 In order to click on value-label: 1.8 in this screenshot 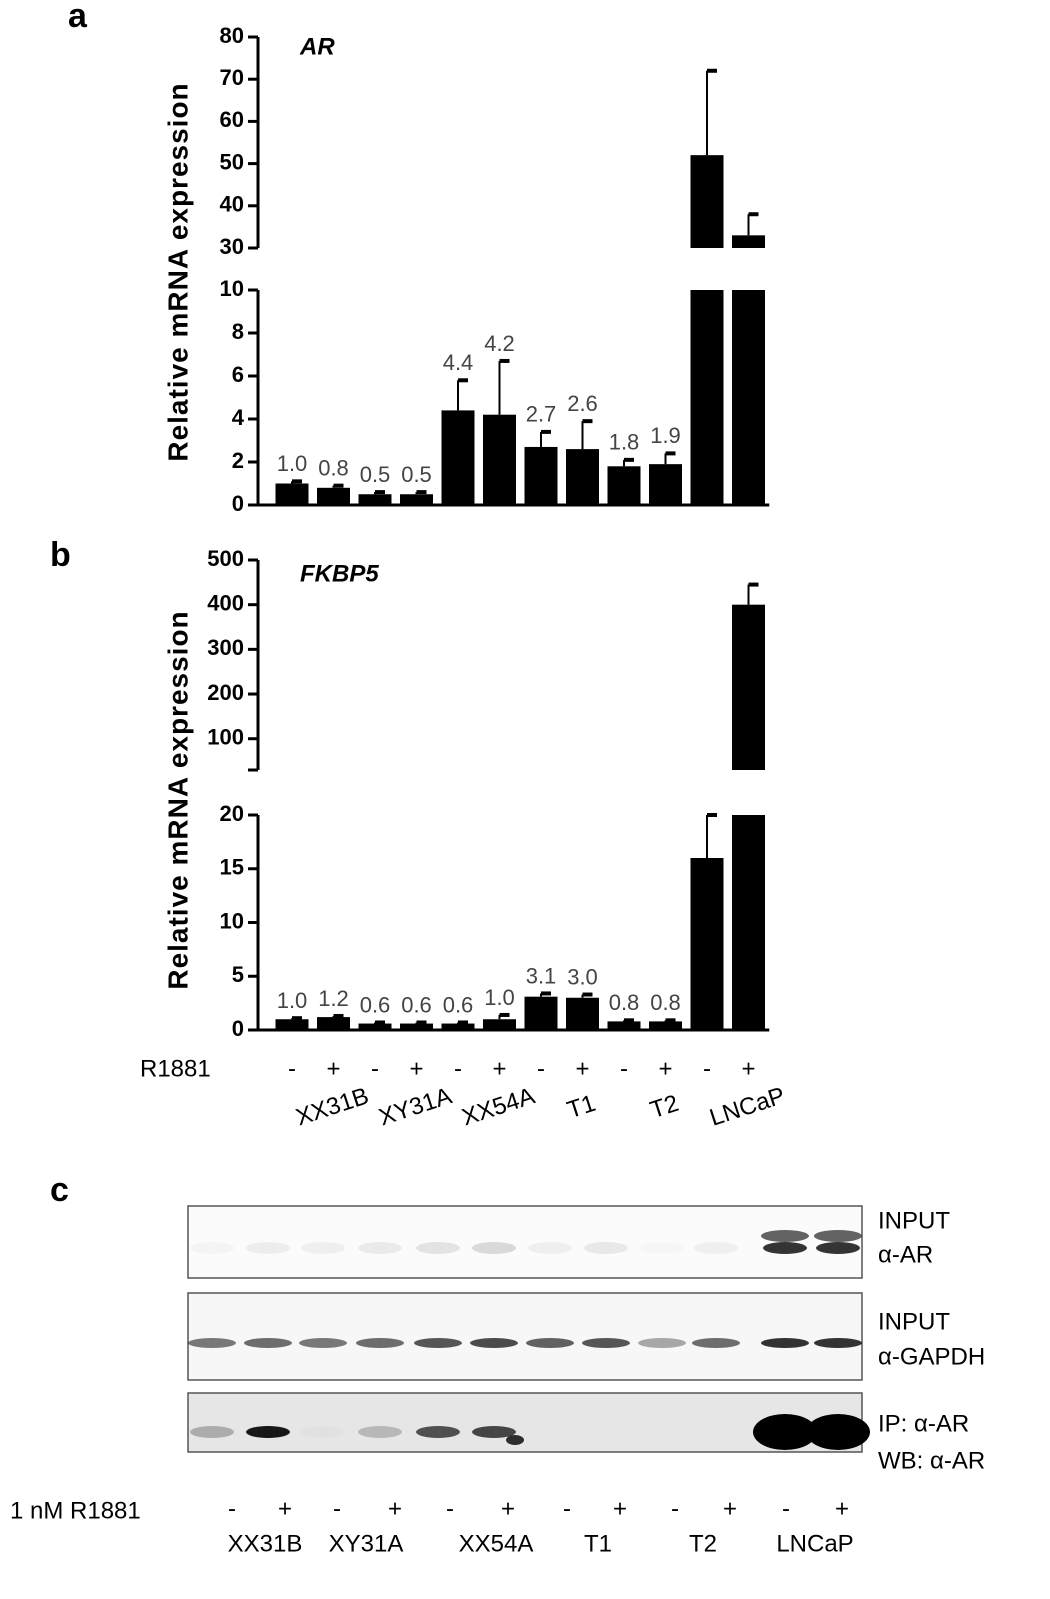, I will do `click(624, 442)`.